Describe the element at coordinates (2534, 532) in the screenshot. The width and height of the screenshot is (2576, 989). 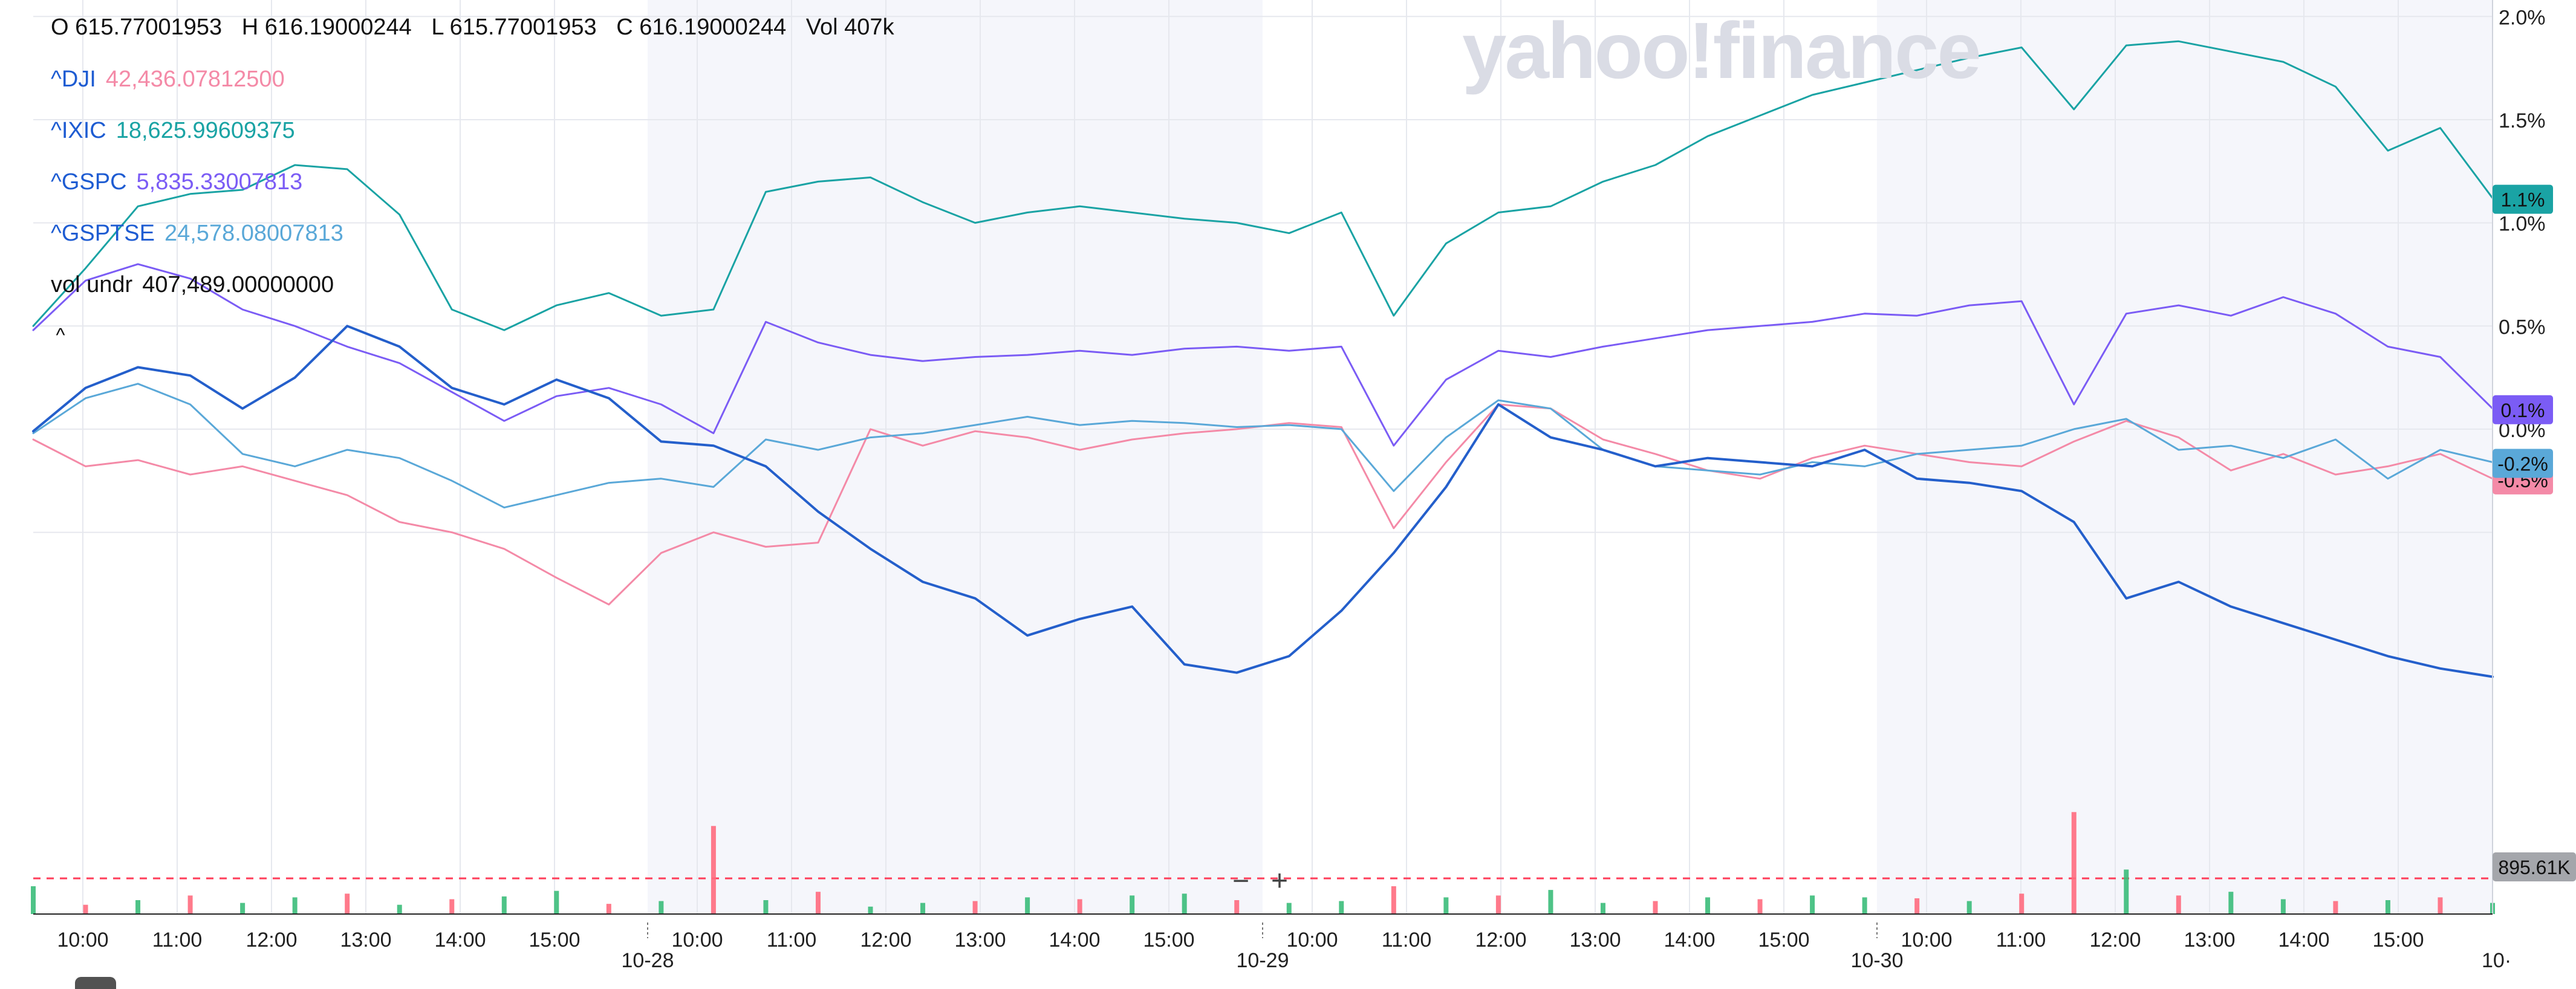
I see `last-value-badges: -0.5%1.1%0.1%-0.2%895.61K` at that location.